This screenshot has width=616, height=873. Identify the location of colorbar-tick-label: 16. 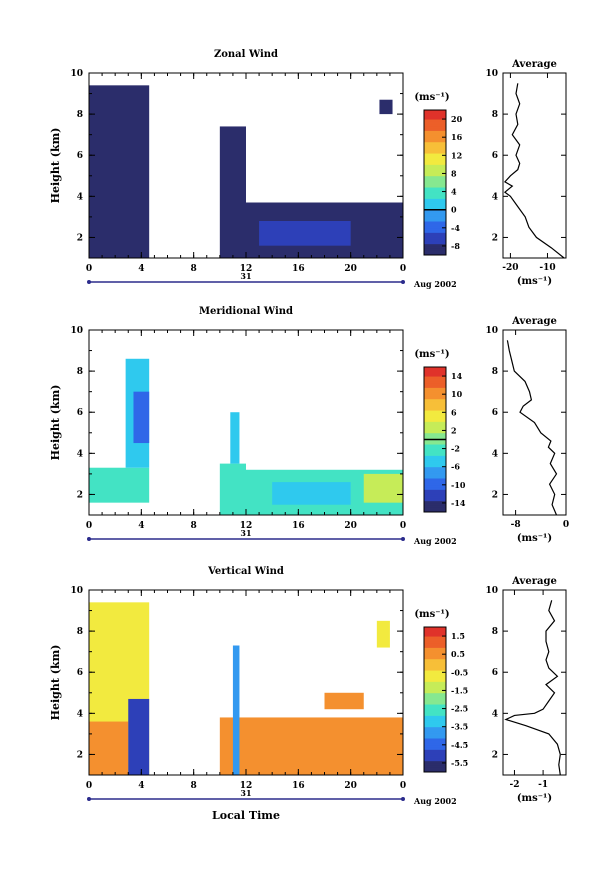
(457, 137).